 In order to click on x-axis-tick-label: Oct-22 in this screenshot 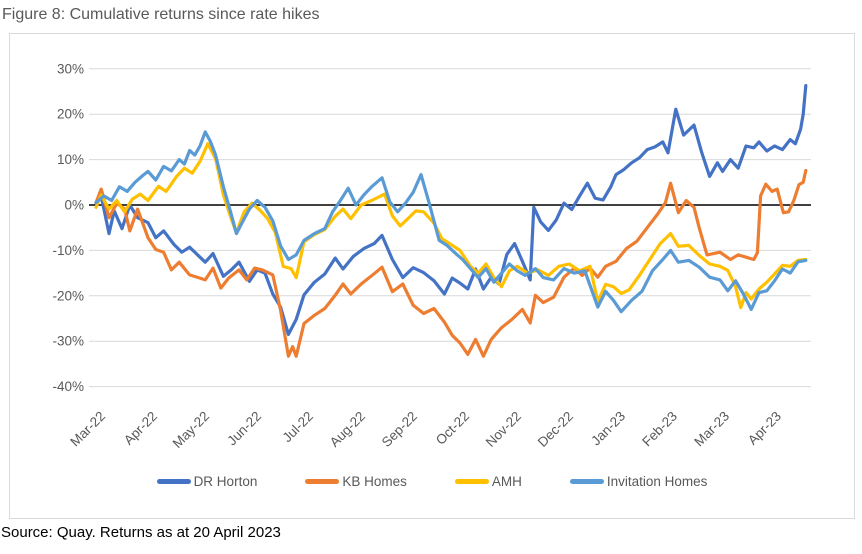, I will do `click(452, 428)`.